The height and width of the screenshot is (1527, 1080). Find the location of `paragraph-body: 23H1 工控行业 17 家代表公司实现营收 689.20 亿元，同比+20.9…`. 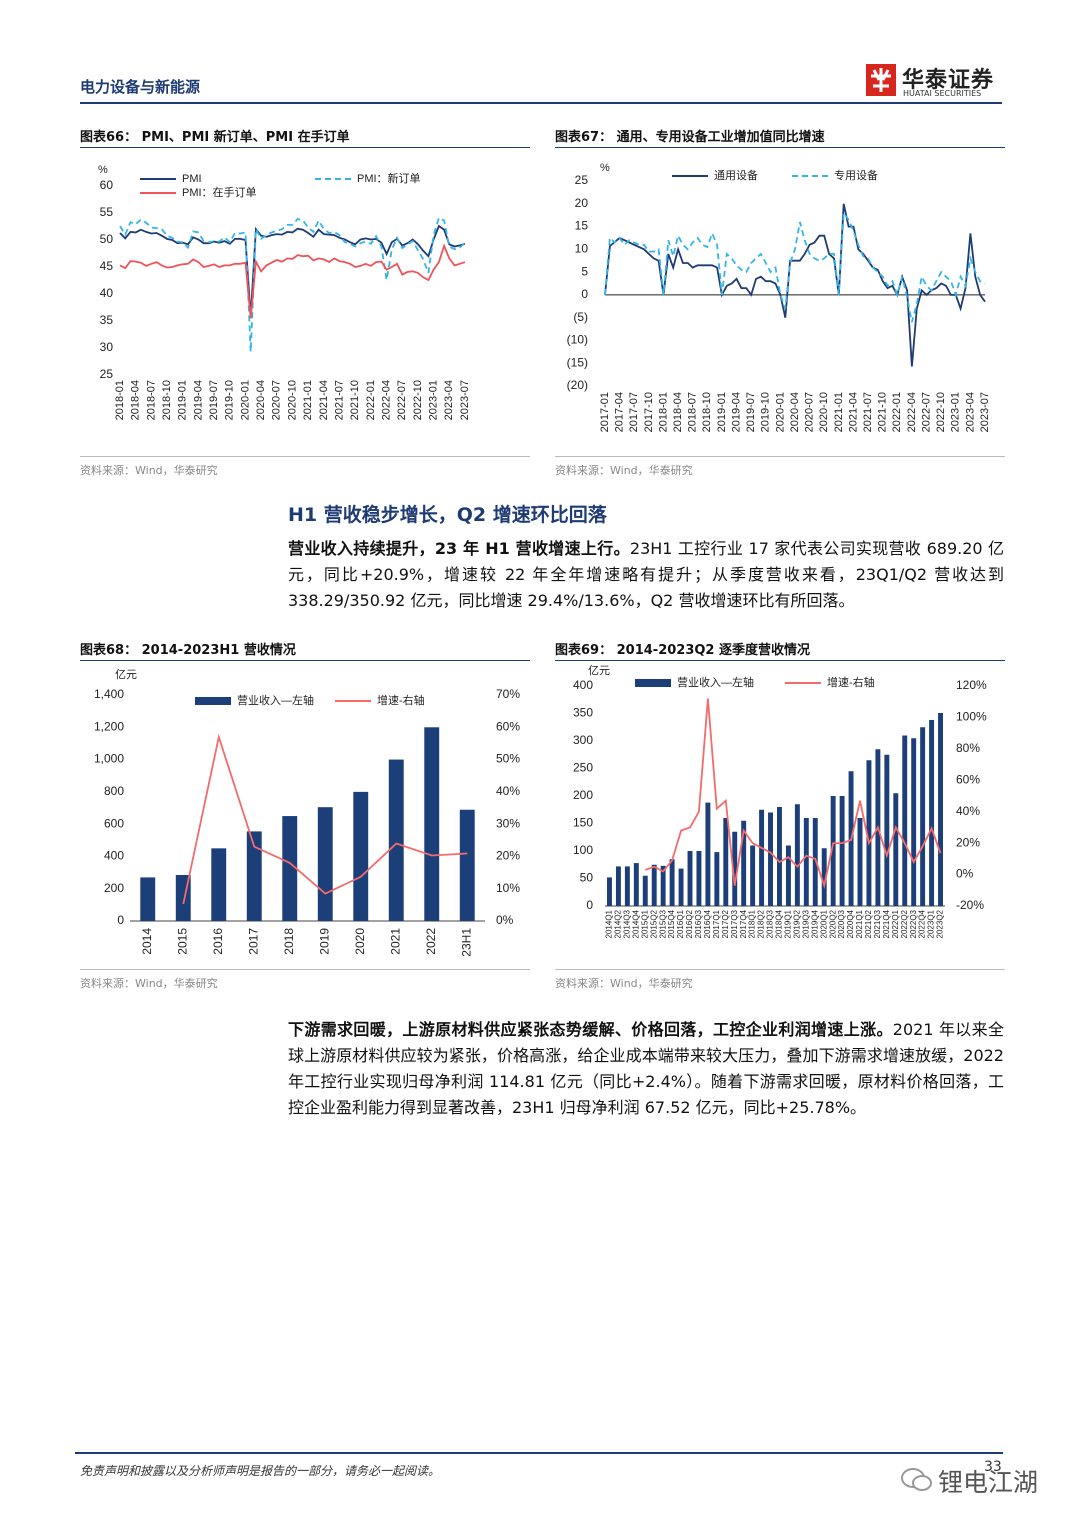

paragraph-body: 23H1 工控行业 17 家代表公司实现营收 689.20 亿元，同比+20.9… is located at coordinates (646, 574).